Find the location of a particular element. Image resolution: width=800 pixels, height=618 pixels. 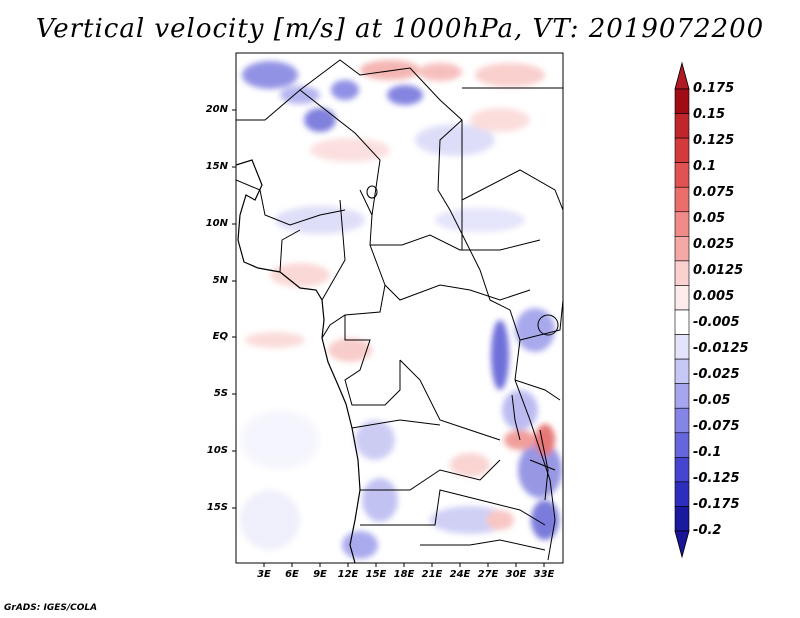

x-tick-label: 30E is located at coordinates (516, 574).